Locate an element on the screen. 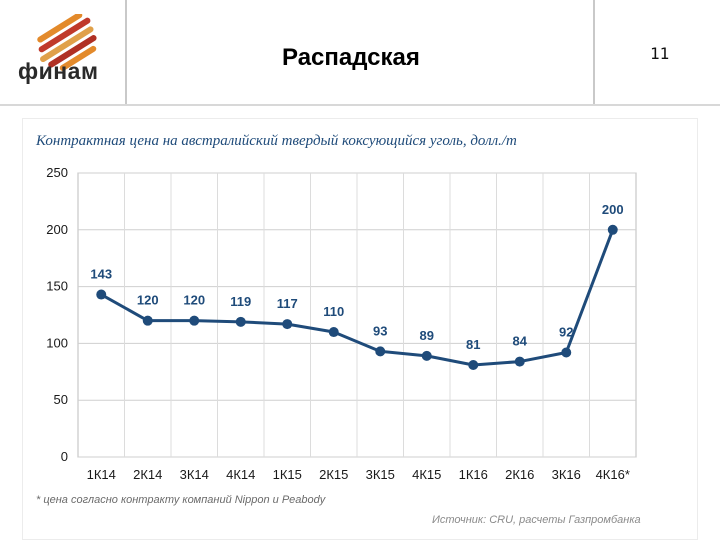  x-tick-label: 2К16 is located at coordinates (519, 474).